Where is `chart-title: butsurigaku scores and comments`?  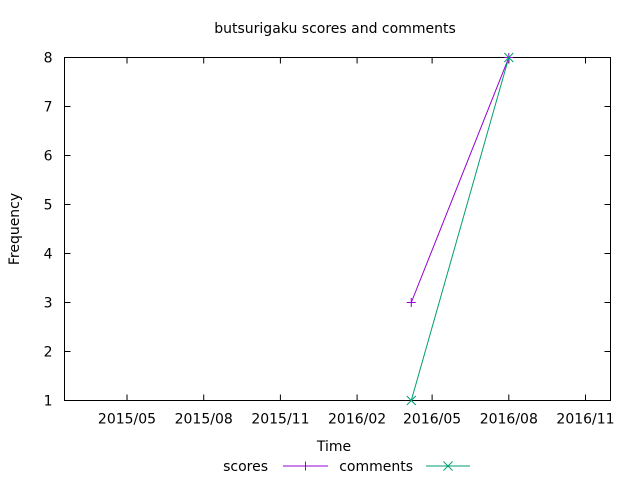
chart-title: butsurigaku scores and comments is located at coordinates (335, 29).